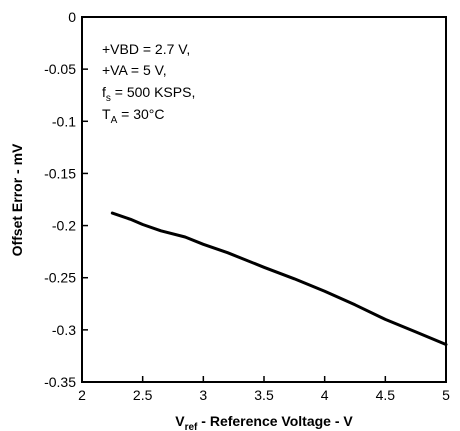 This screenshot has width=460, height=431. I want to click on x-tick-label: 3.5, so click(264, 395).